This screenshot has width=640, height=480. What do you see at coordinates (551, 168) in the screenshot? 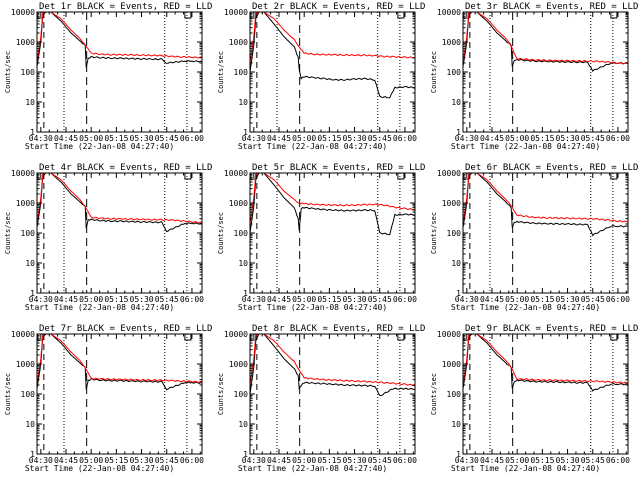
I see `panel-title: Det 6r BLACK = Events, RED = LLD` at bounding box center [551, 168].